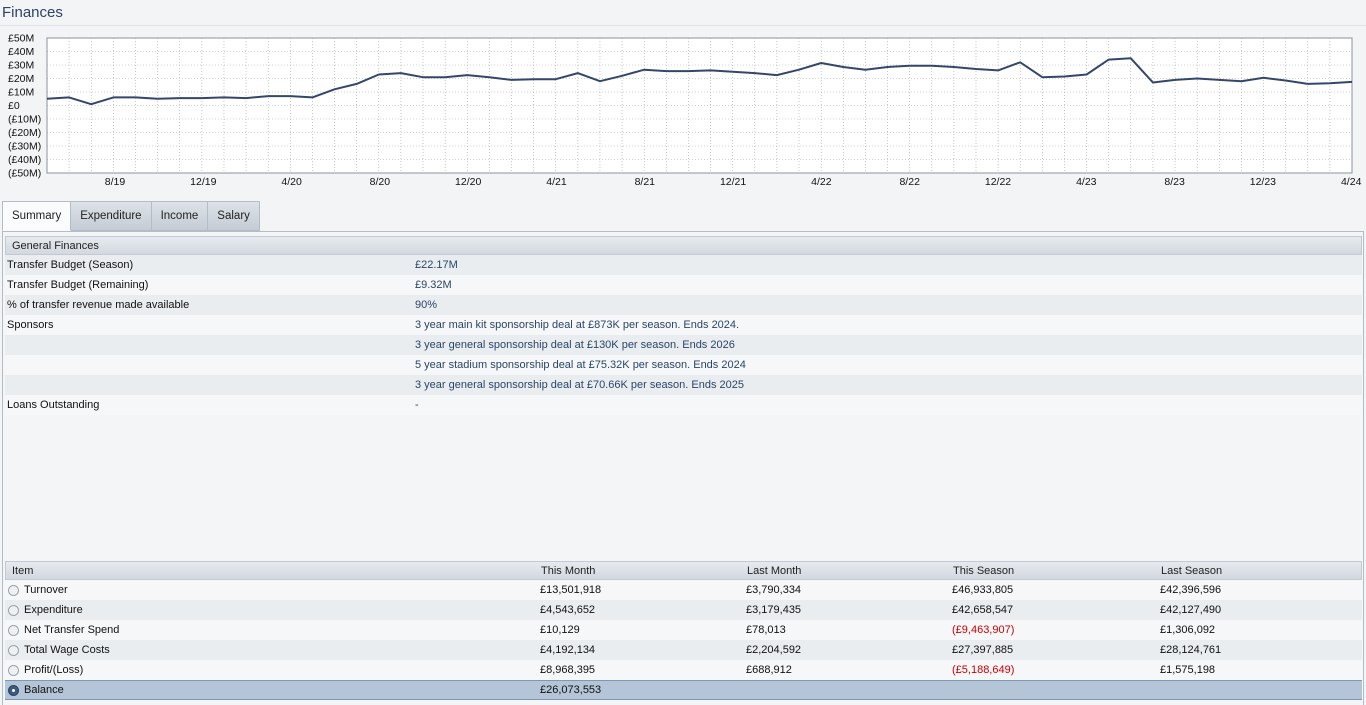 The width and height of the screenshot is (1366, 705). Describe the element at coordinates (37, 216) in the screenshot. I see `tab-summary: Summary` at that location.